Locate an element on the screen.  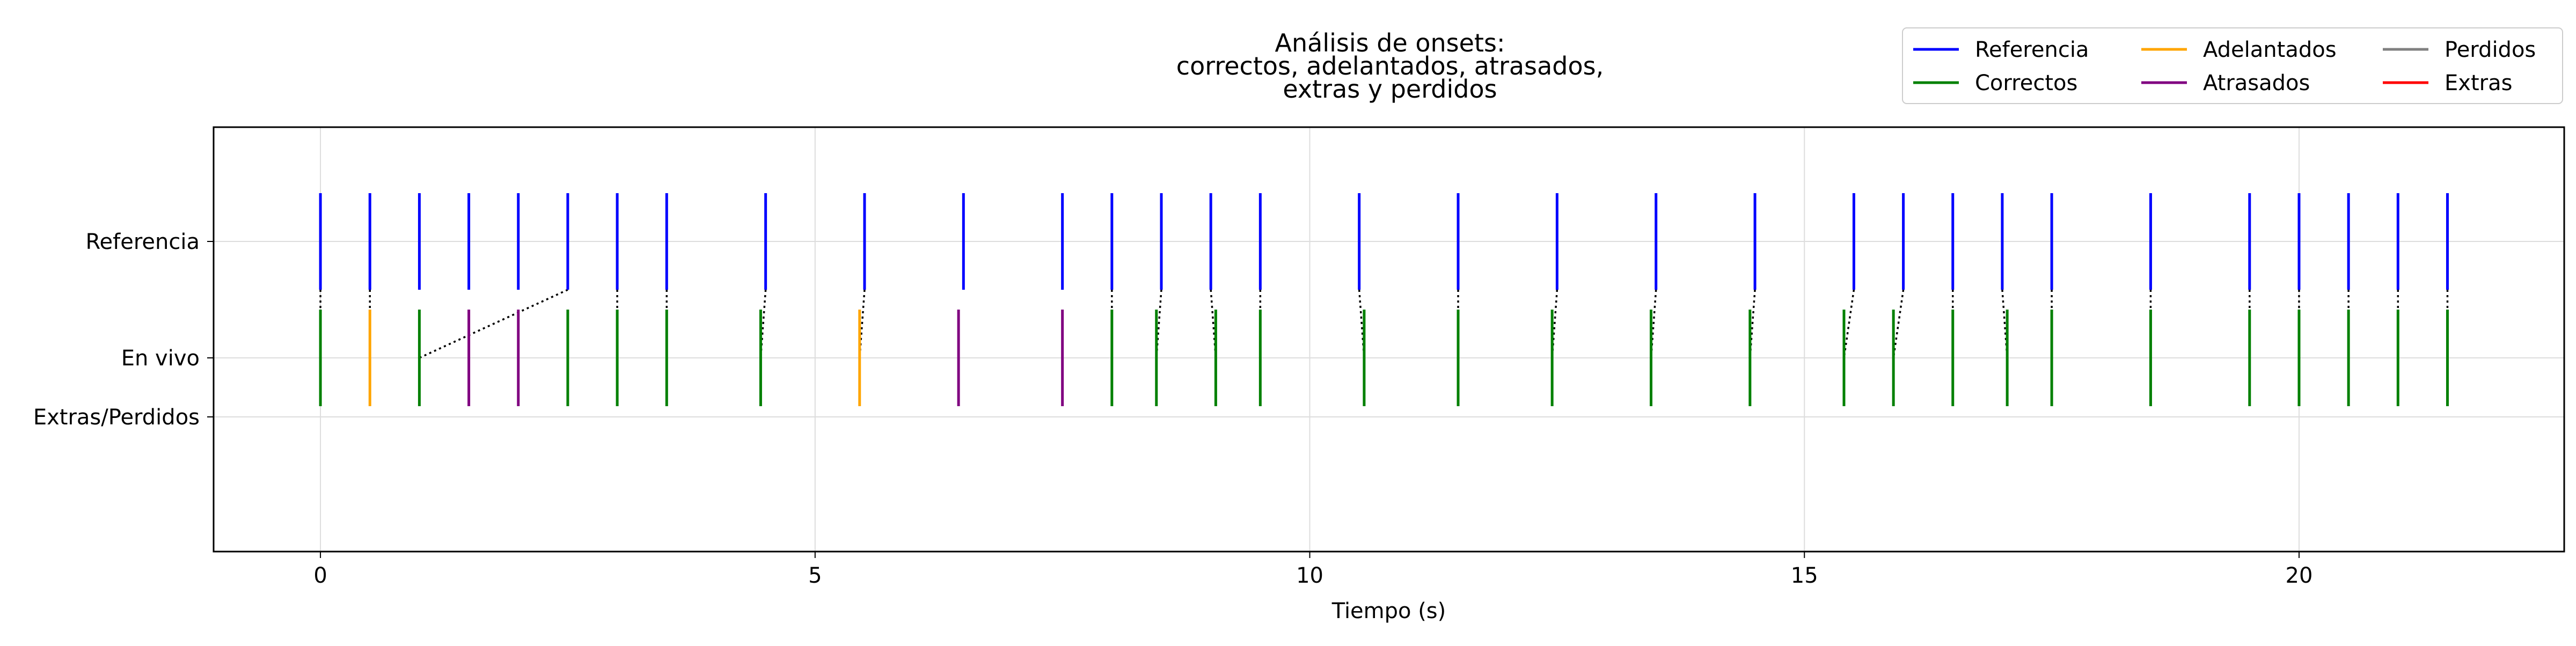
legend-label: Atrasados is located at coordinates (2256, 83).